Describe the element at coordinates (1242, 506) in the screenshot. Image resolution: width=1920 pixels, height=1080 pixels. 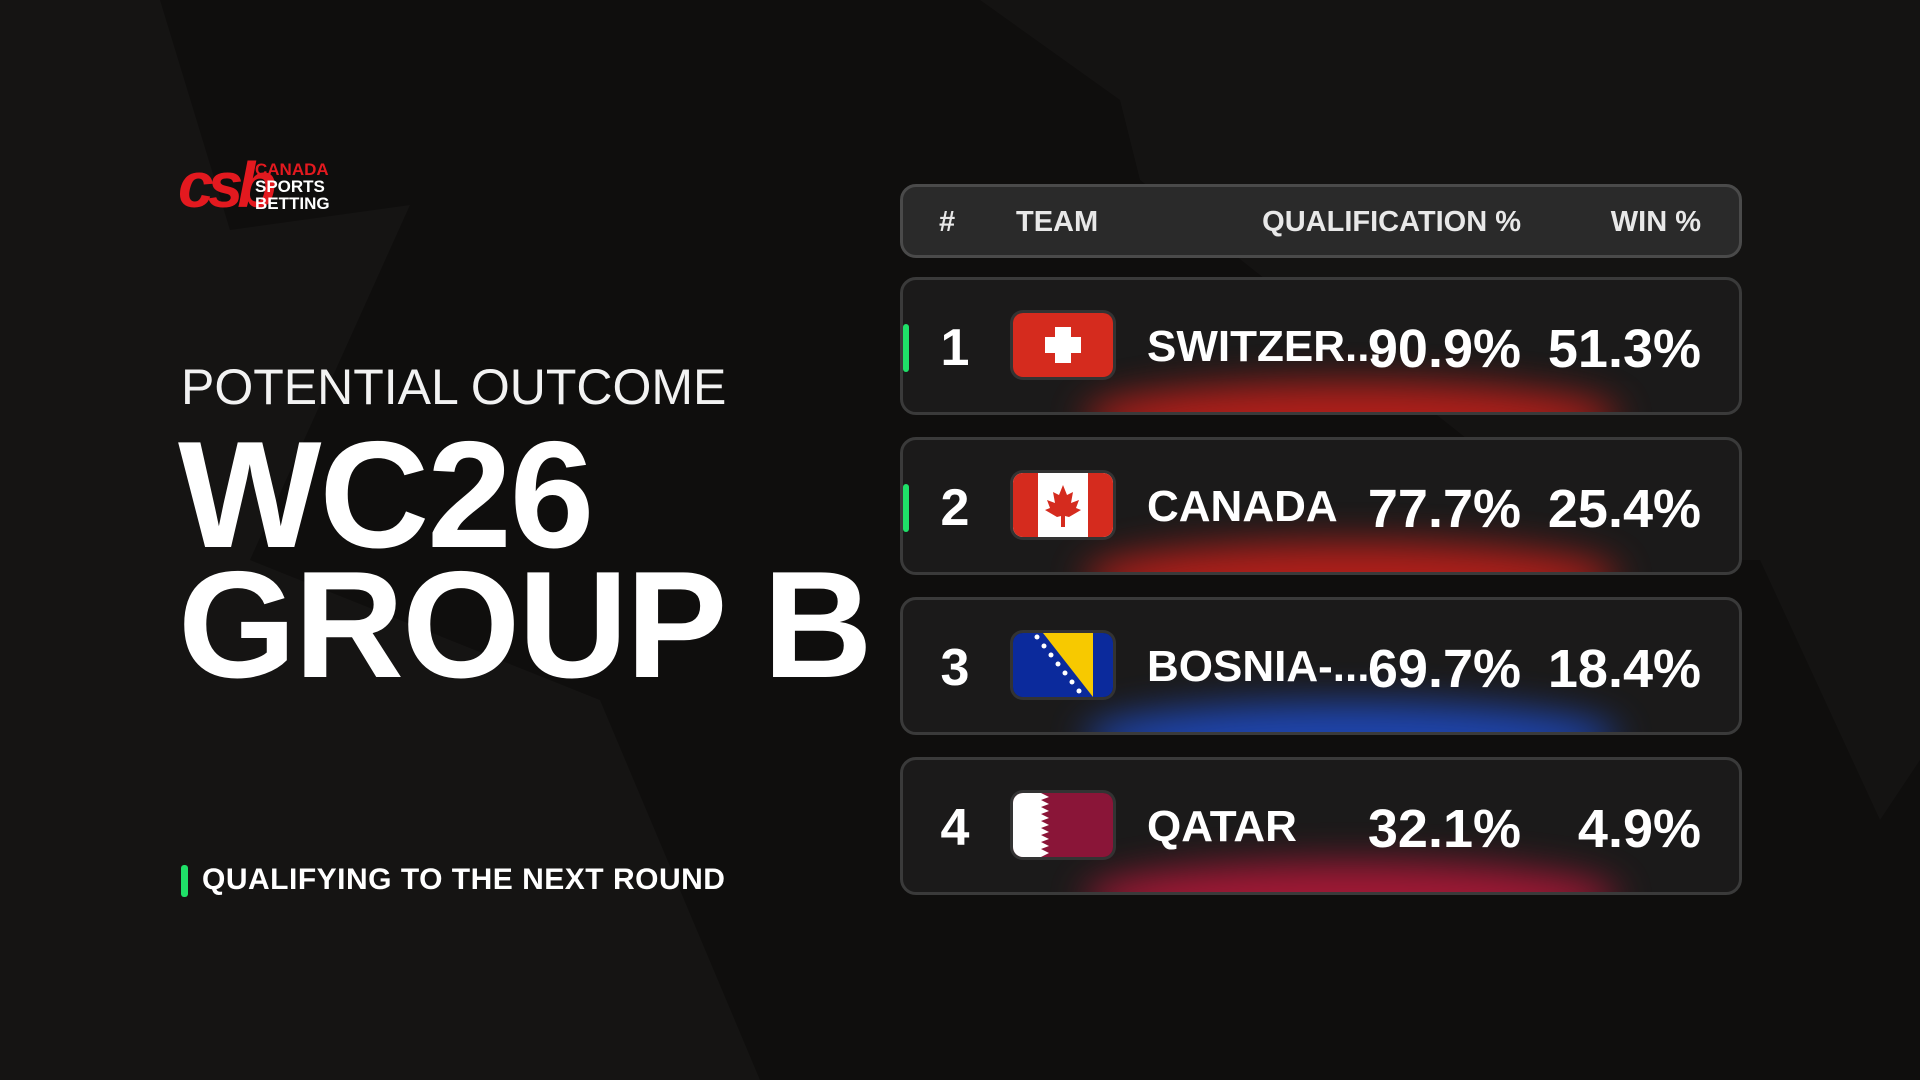
I see `team-name: CANADA` at that location.